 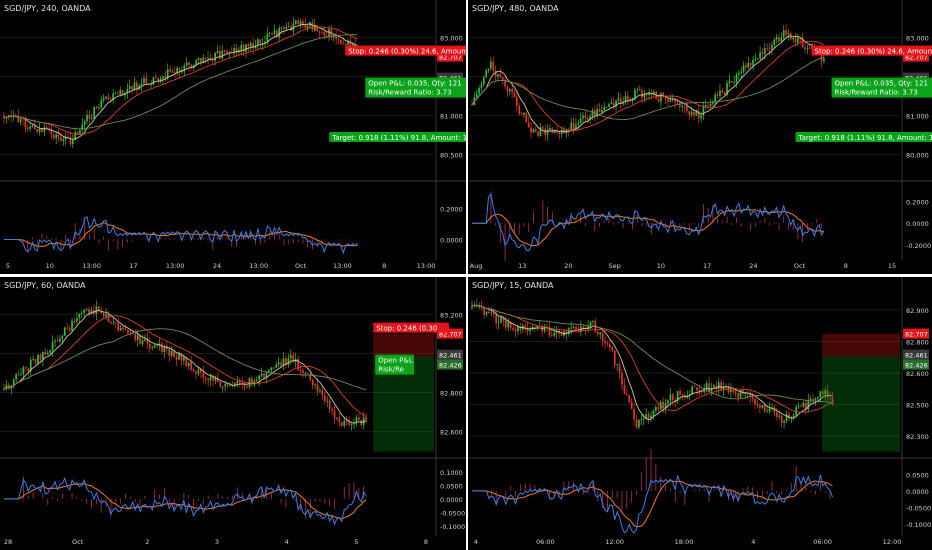 What do you see at coordinates (873, 52) in the screenshot?
I see `stop-label: Stop: 0.246 (0.30%) 24.6, Amount: 9` at bounding box center [873, 52].